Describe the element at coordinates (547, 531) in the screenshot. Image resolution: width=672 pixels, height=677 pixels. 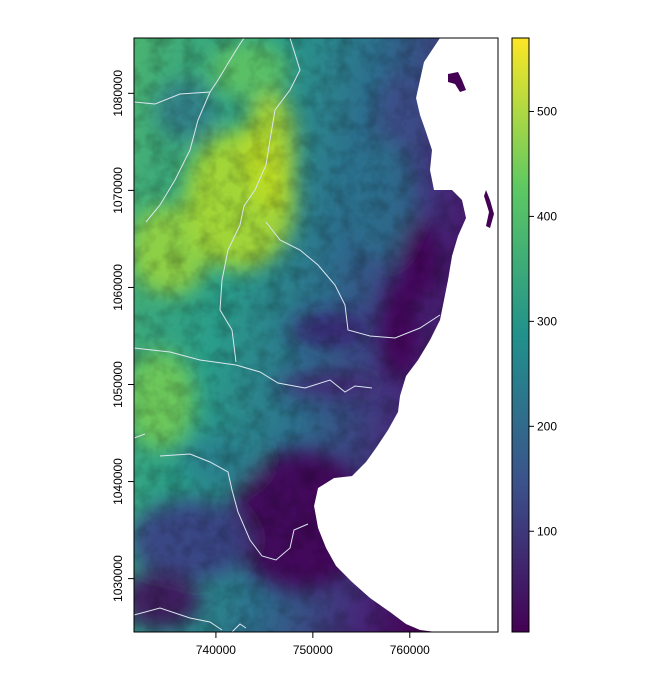
I see `colorbar-tick-label: 100` at that location.